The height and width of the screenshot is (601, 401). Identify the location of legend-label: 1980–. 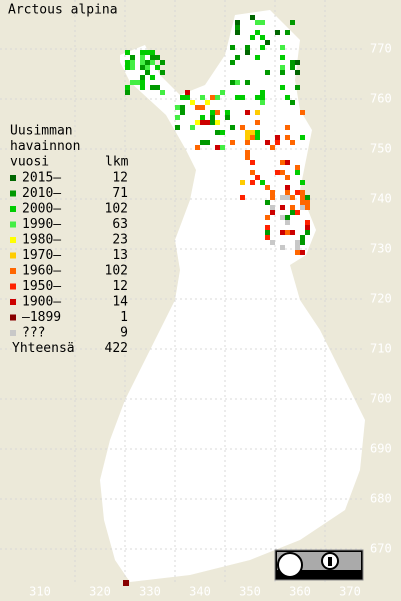
(41, 240).